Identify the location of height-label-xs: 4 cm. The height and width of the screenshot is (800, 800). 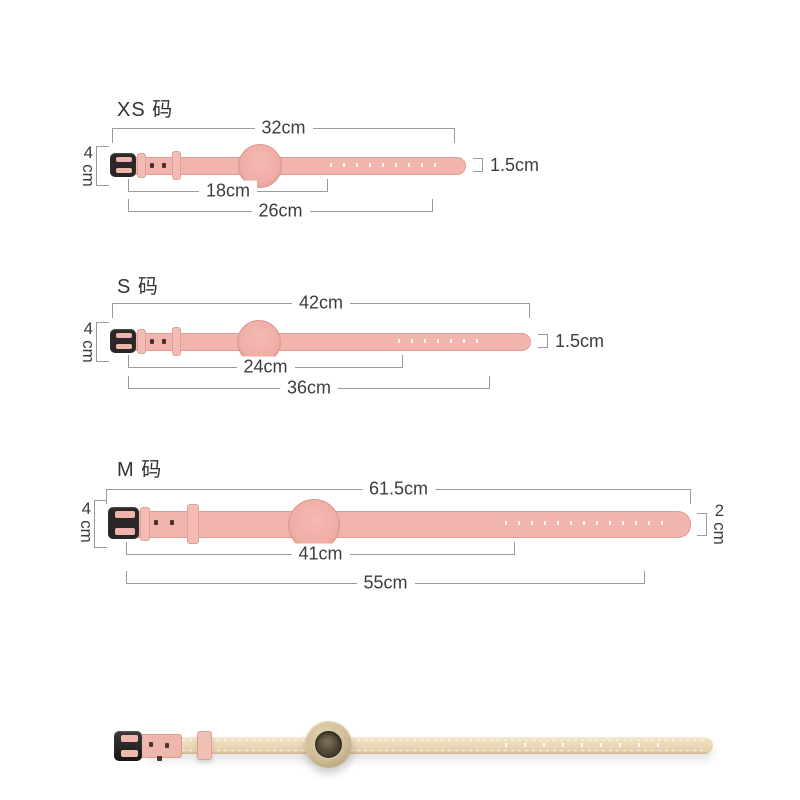
(88, 165).